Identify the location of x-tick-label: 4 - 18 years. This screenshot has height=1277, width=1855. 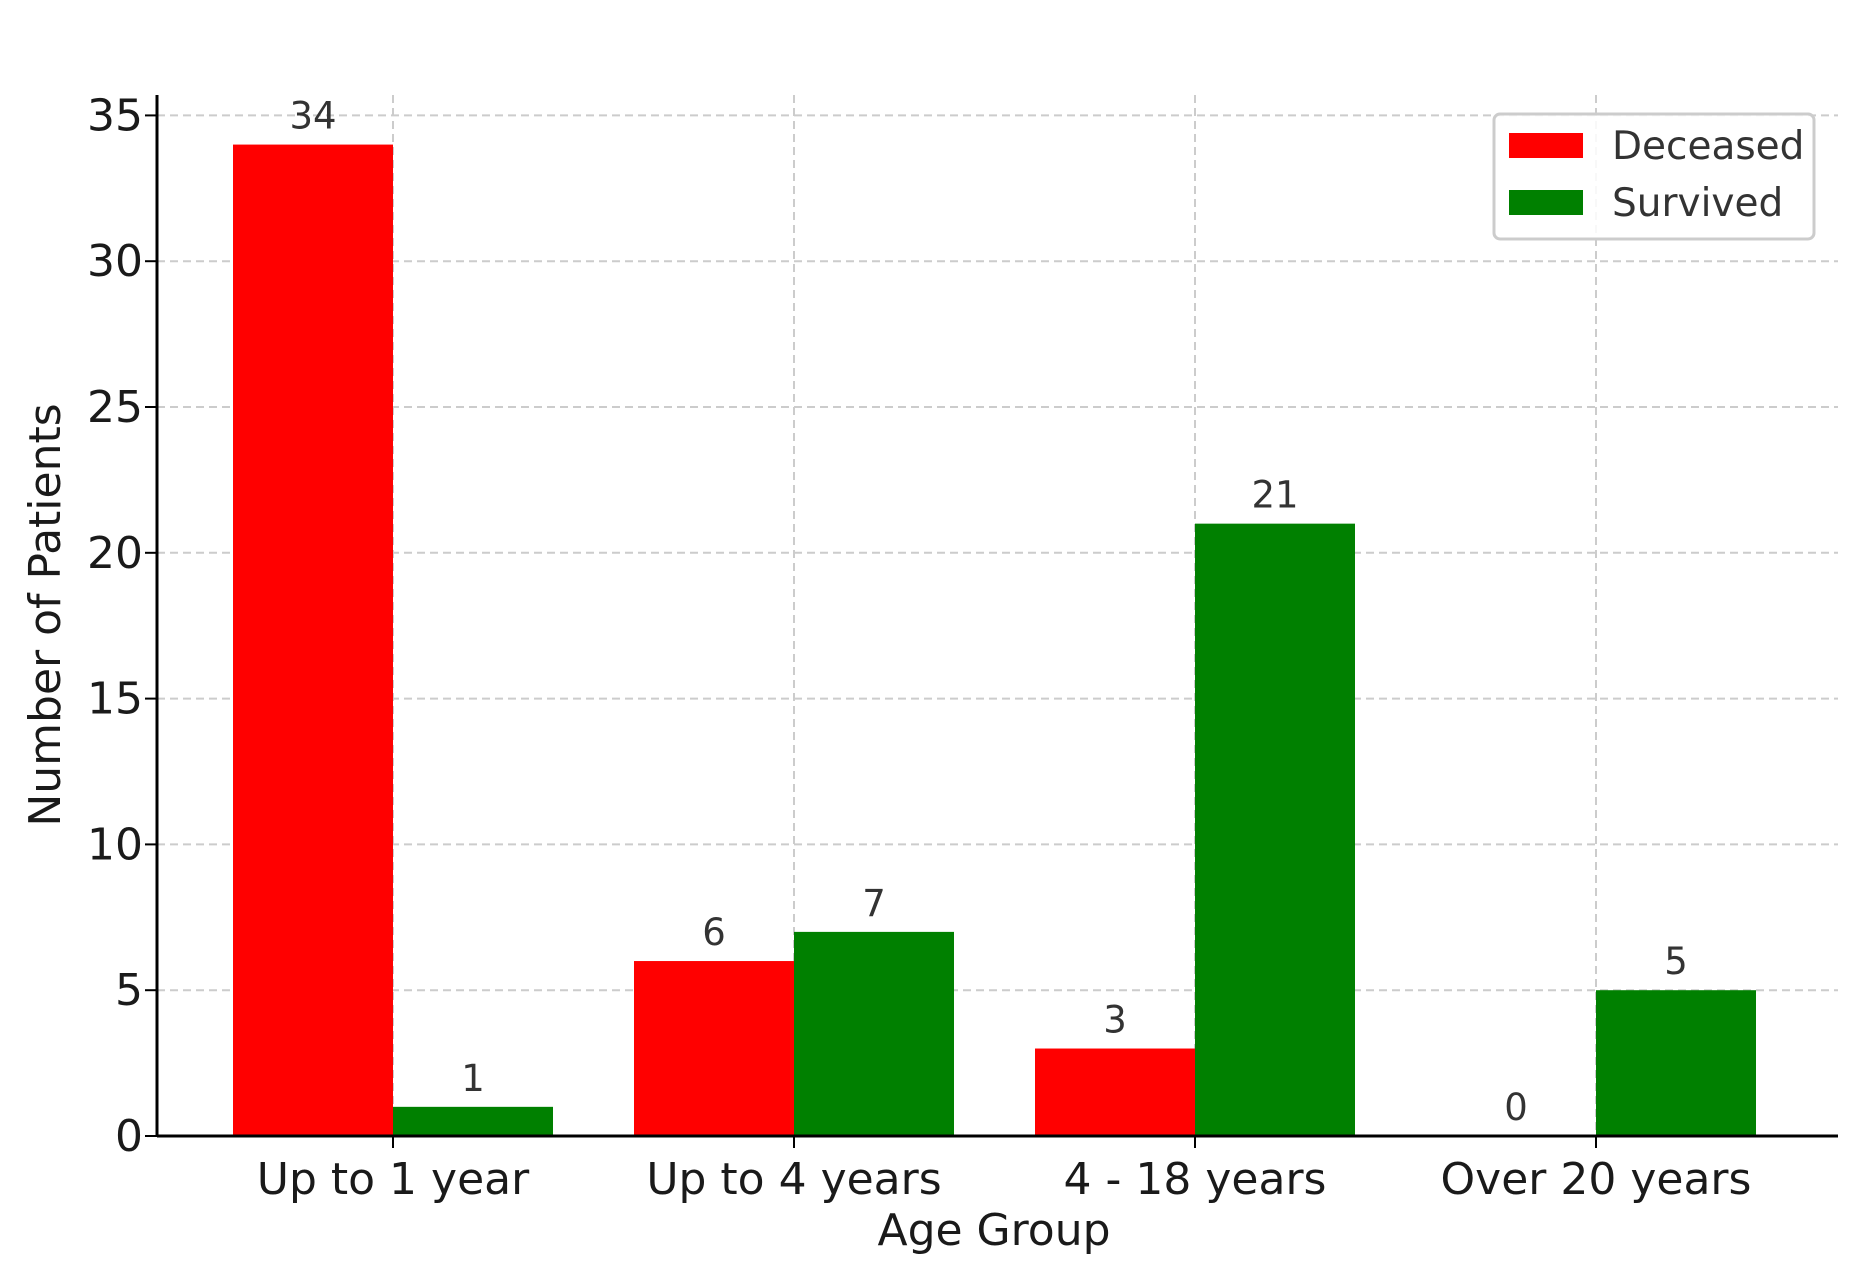
(1195, 1179).